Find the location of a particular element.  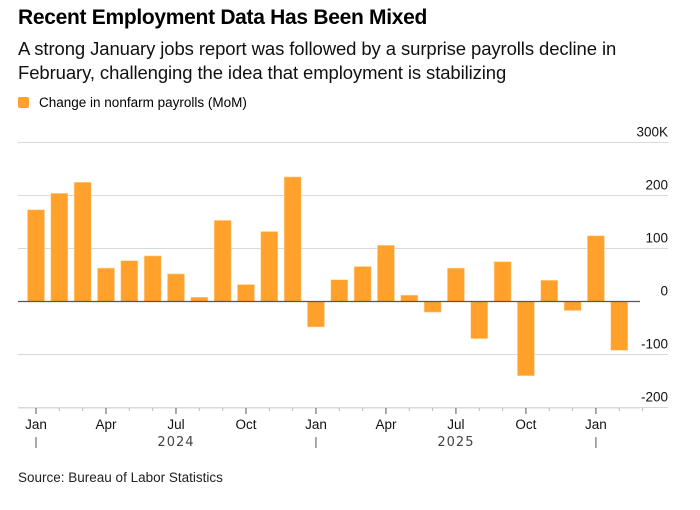

y-tick-label: 0 is located at coordinates (664, 291).